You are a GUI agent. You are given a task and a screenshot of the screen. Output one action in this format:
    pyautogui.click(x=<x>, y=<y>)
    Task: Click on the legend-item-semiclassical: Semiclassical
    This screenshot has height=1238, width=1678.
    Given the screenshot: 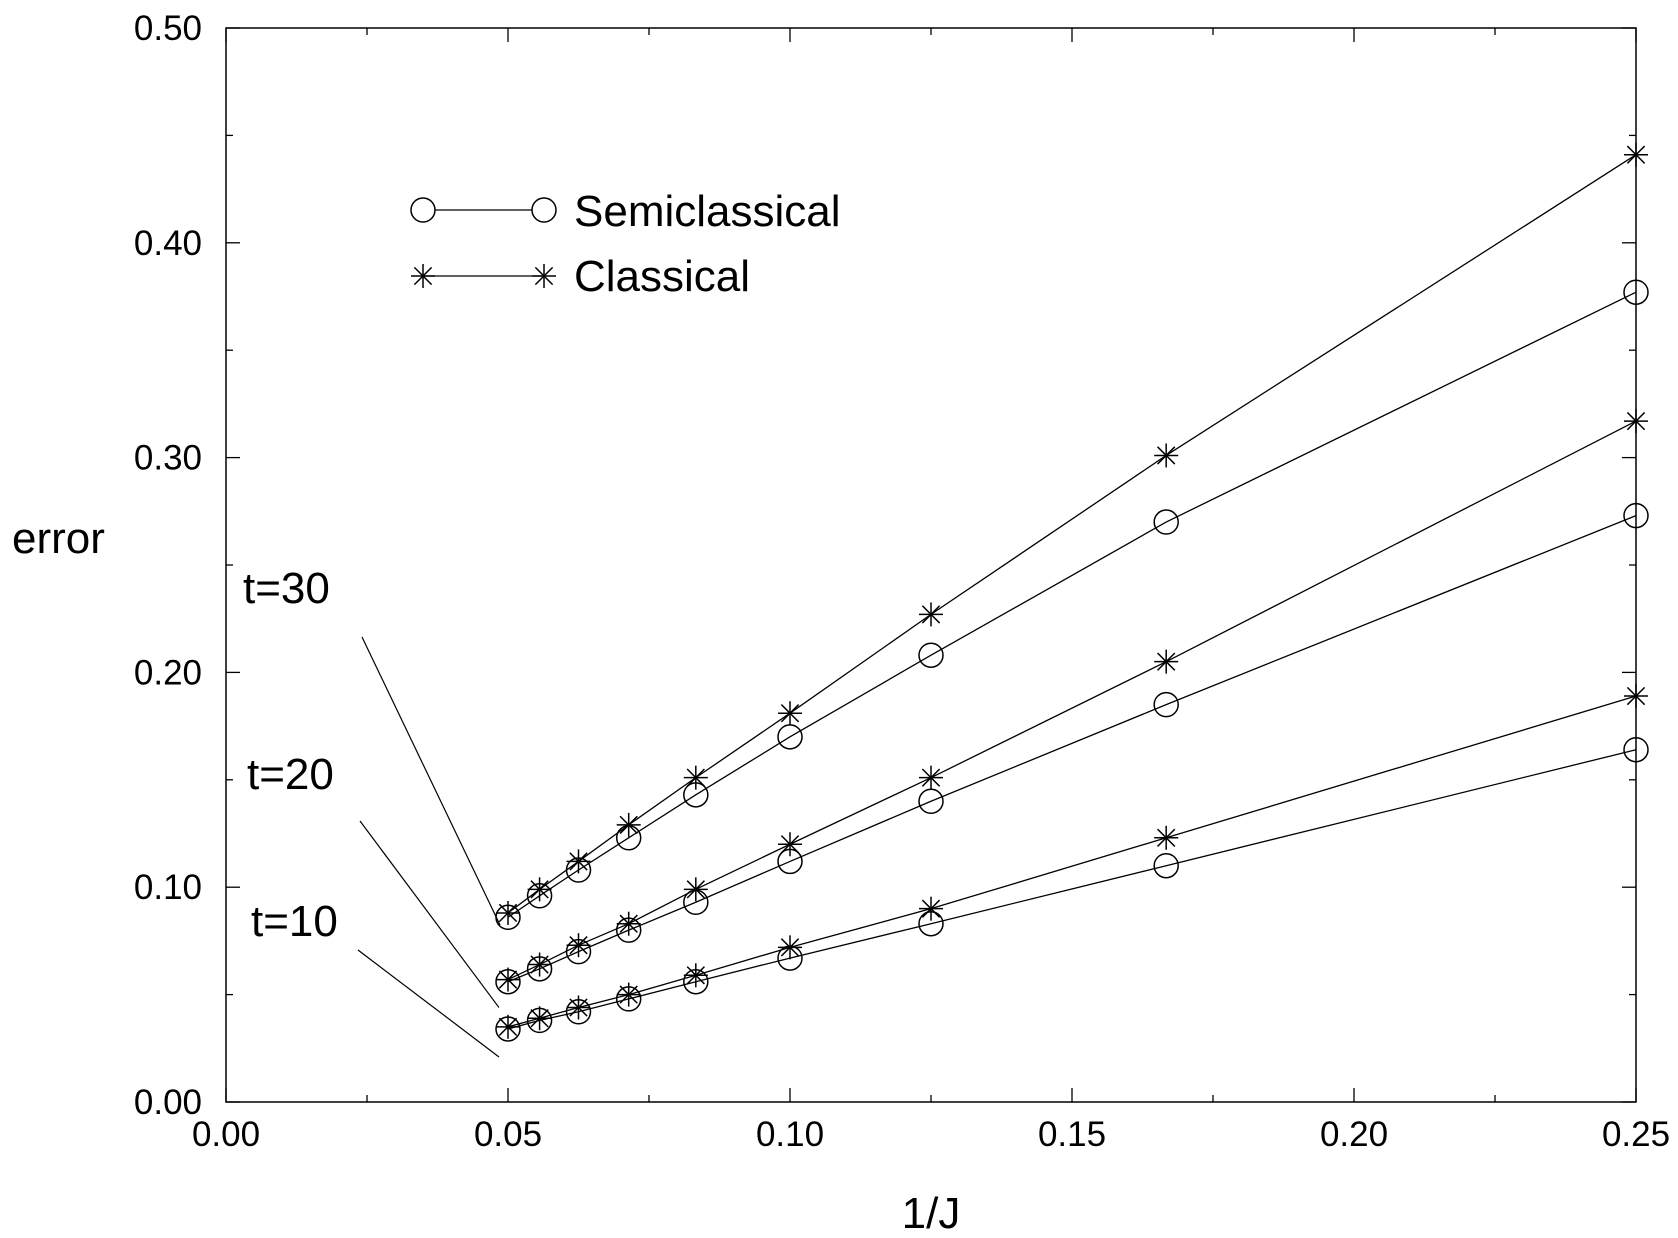 What is the action you would take?
    pyautogui.click(x=625, y=211)
    